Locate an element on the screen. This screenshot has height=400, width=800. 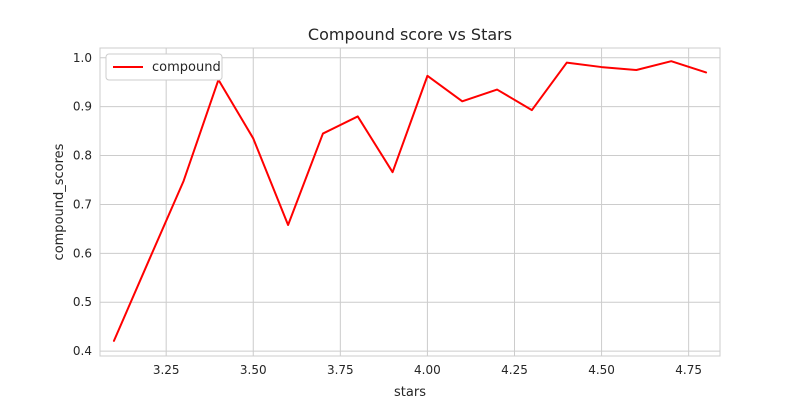
y-axis-label: compound_scores is located at coordinates (59, 201).